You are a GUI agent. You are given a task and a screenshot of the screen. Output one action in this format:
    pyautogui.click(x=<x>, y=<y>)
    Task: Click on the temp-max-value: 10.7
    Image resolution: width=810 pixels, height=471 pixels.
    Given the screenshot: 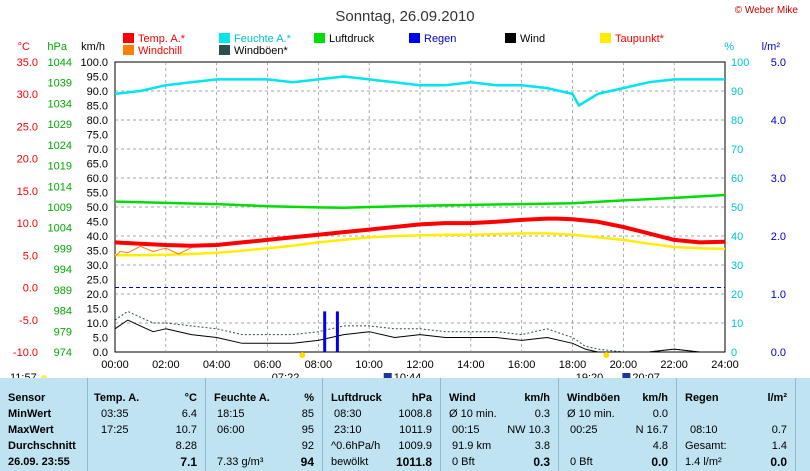 What is the action you would take?
    pyautogui.click(x=186, y=430)
    